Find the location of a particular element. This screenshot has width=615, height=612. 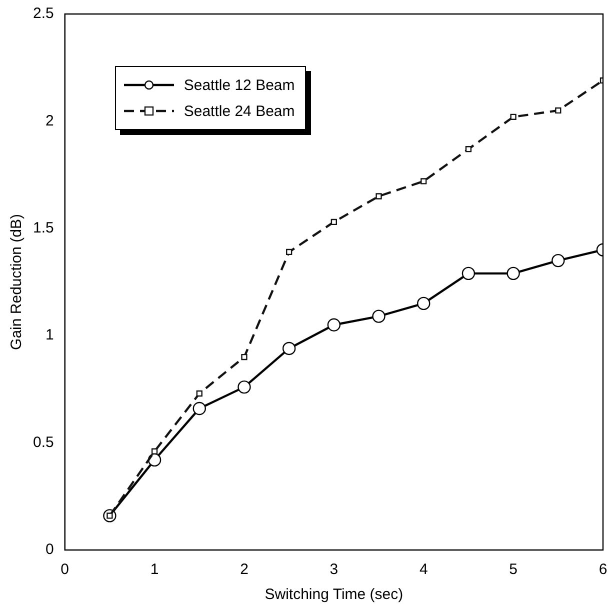

y-tick-label: 0 is located at coordinates (50, 549).